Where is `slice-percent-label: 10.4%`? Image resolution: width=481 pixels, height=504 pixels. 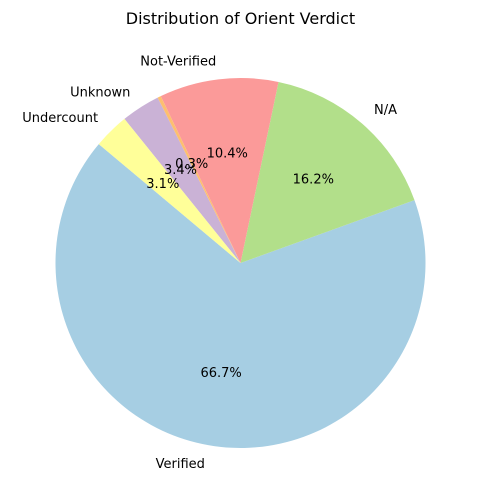
slice-percent-label: 10.4% is located at coordinates (227, 153).